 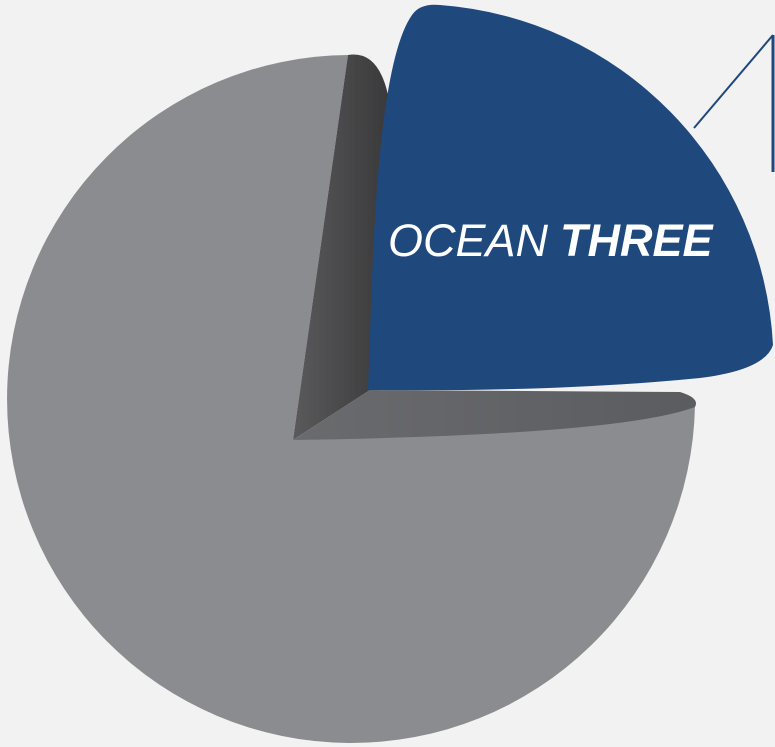 I want to click on leader-line, so click(x=733, y=81).